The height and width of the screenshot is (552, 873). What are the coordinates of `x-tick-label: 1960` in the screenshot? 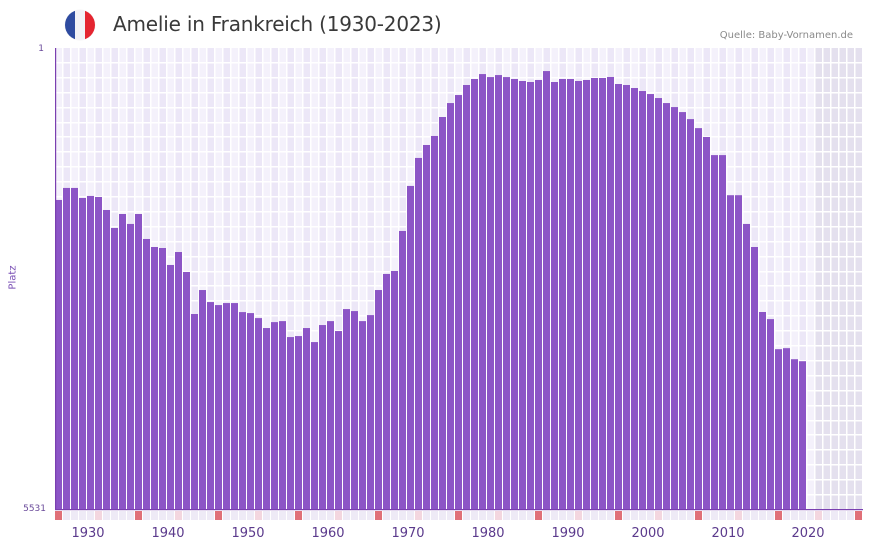 It's located at (328, 533).